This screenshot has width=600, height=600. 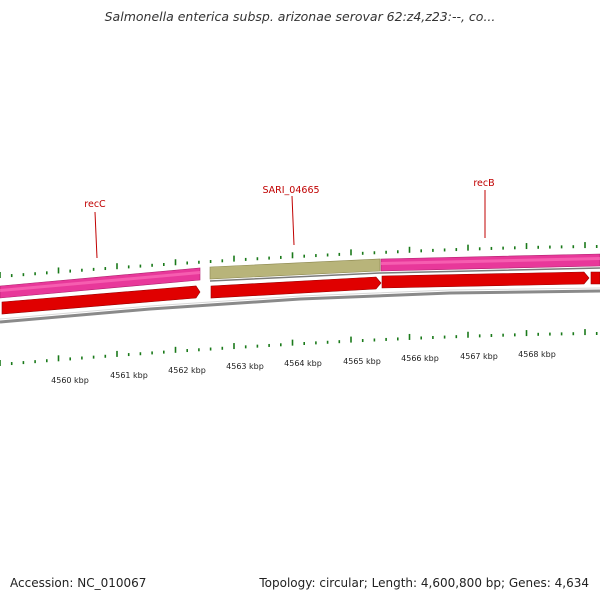 What do you see at coordinates (537, 354) in the screenshot?
I see `scale-label: 4568 kbp` at bounding box center [537, 354].